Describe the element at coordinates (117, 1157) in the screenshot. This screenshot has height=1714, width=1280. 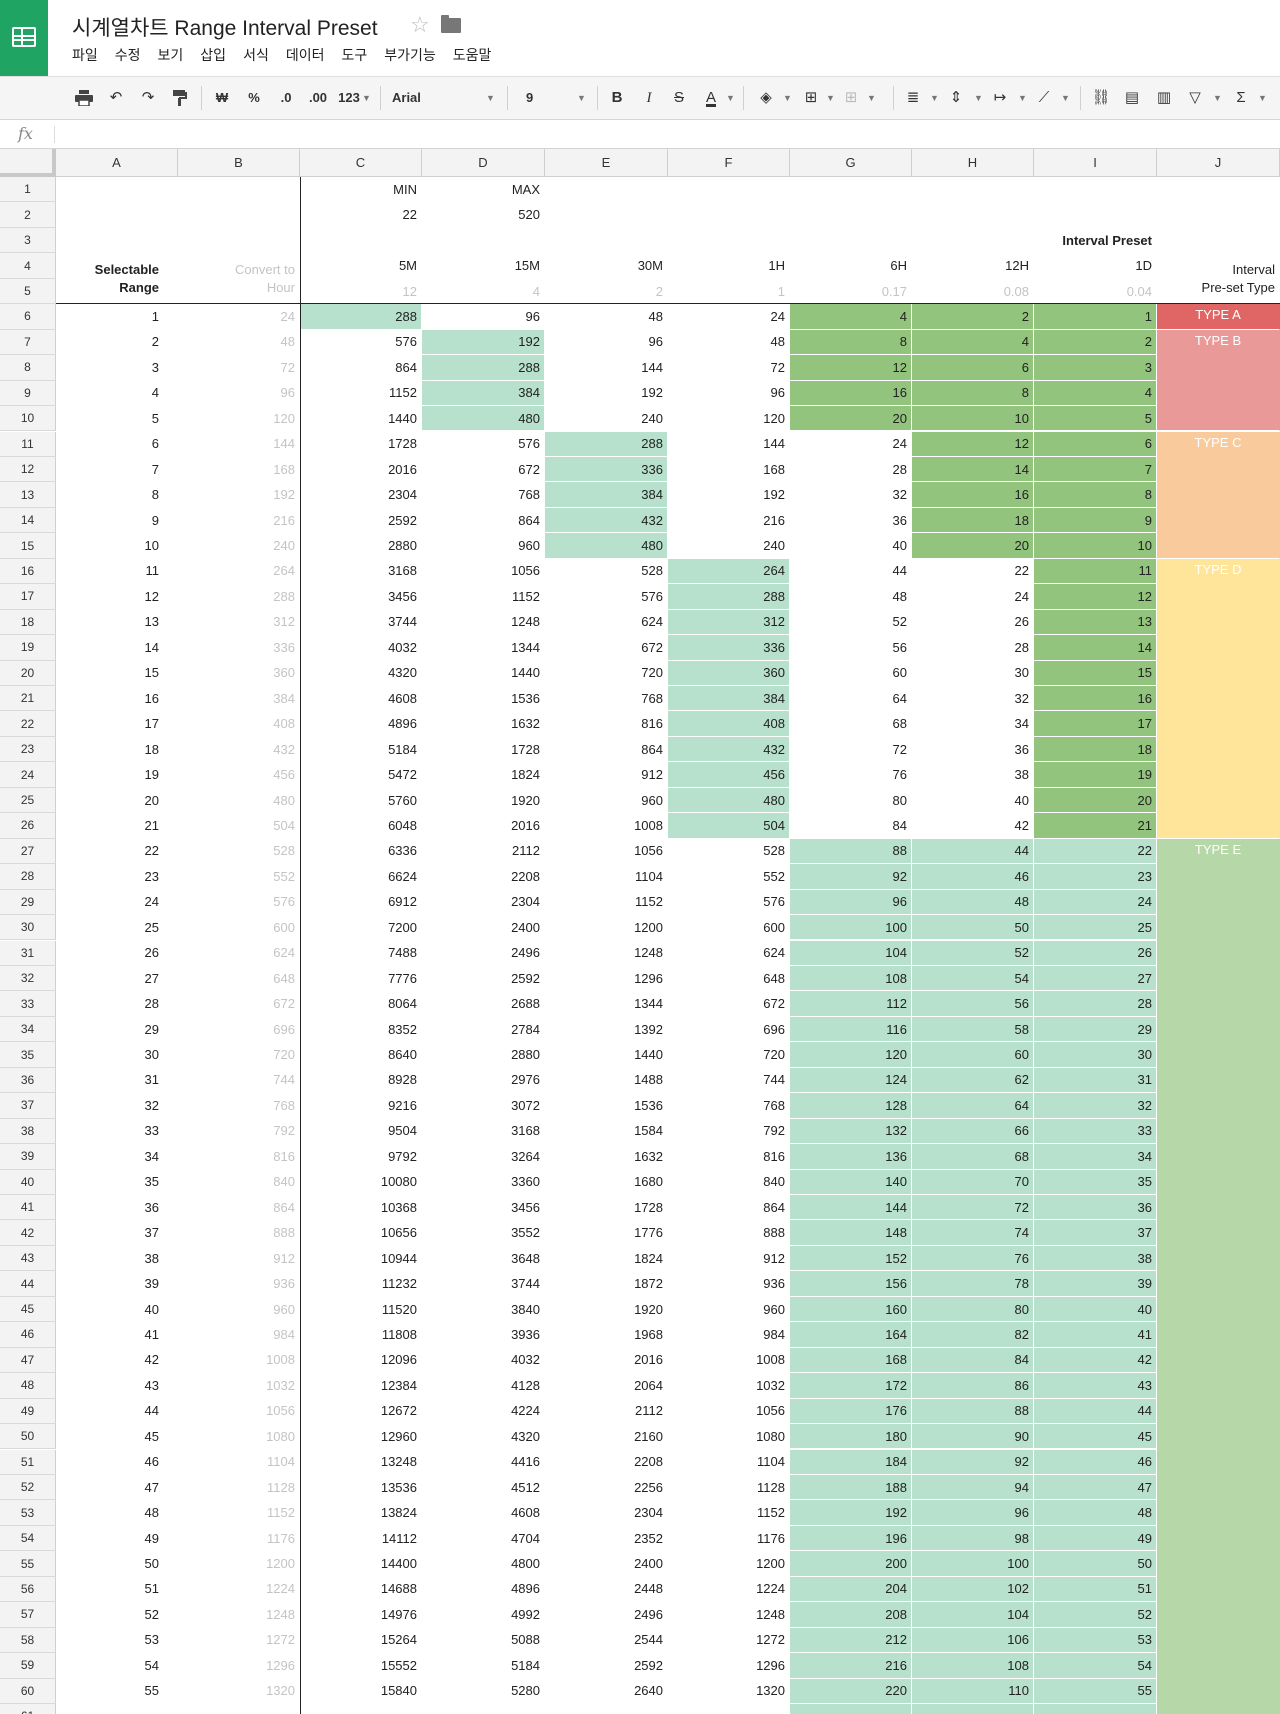
I see `cell-a39: 34` at that location.